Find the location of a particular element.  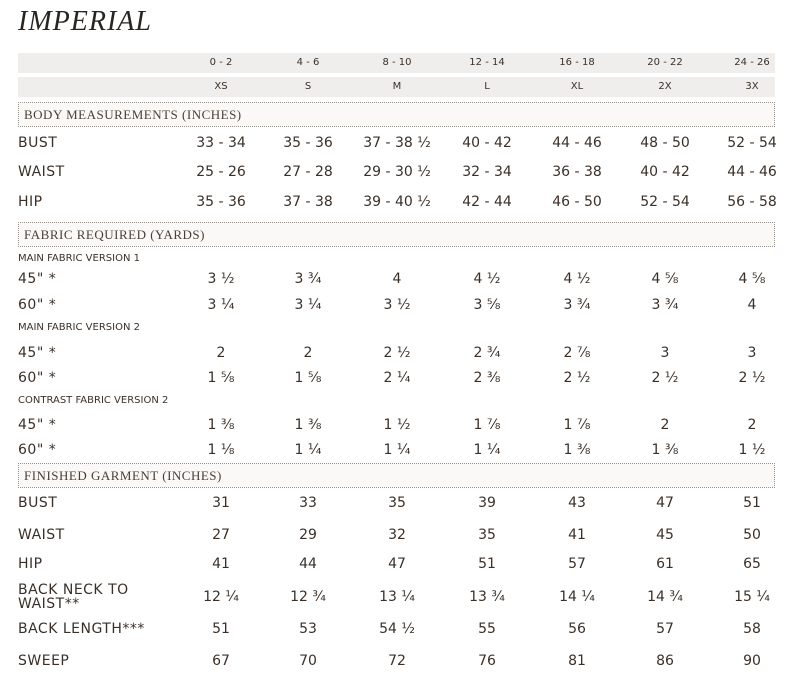

size-range: 12 - 14 is located at coordinates (487, 62).